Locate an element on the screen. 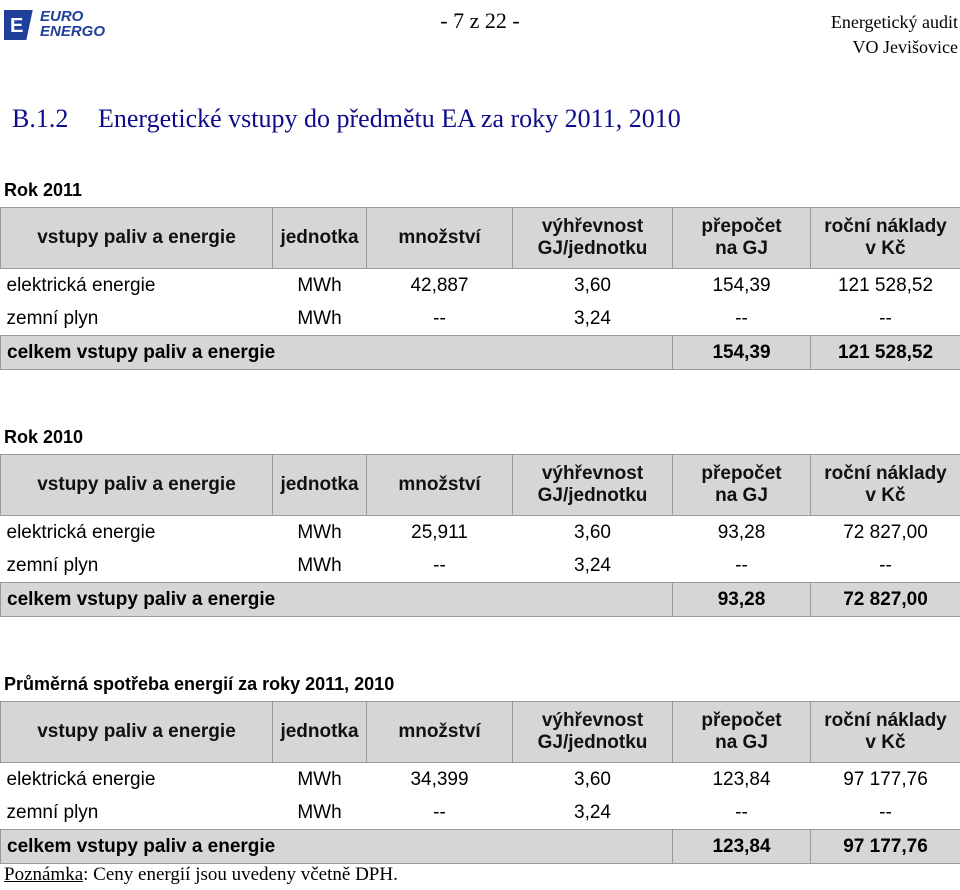 This screenshot has height=890, width=960. total-cost: 97 177,76 is located at coordinates (885, 846).